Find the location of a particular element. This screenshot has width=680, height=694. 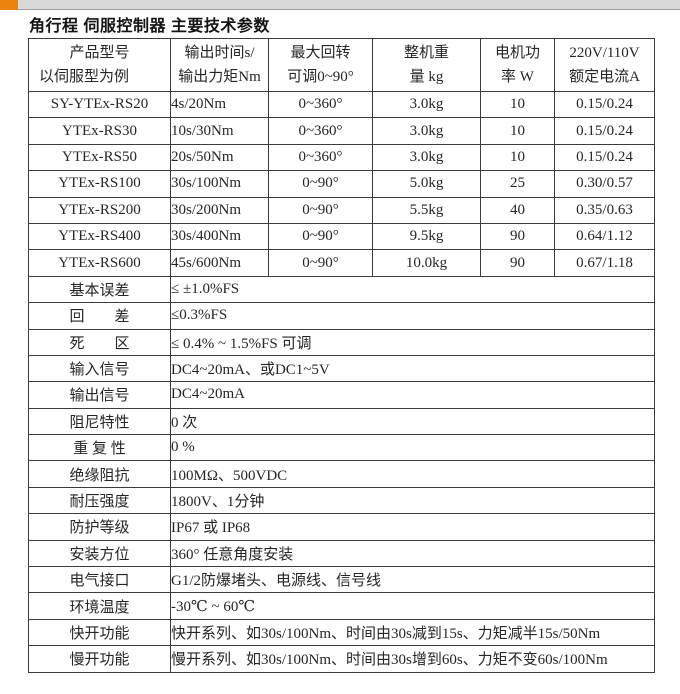

spec-label-cell: 慢开功能 is located at coordinates (99, 659).